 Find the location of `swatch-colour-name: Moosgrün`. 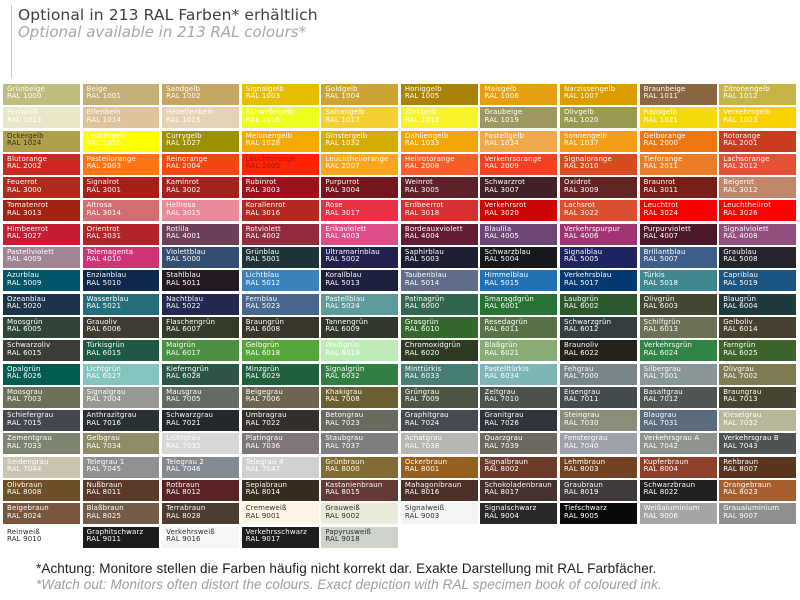

swatch-colour-name: Moosgrün is located at coordinates (25, 321).